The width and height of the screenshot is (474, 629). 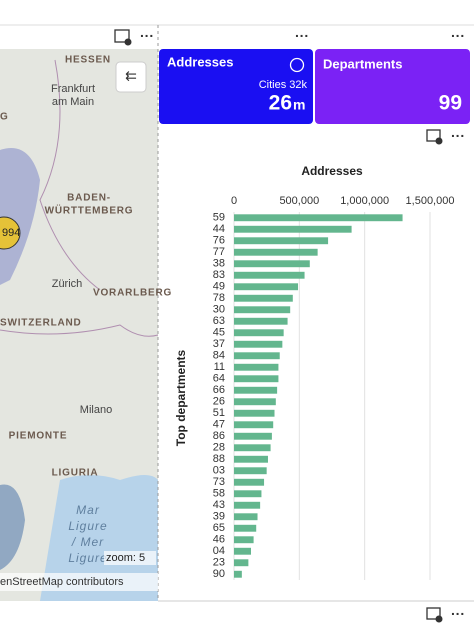 I want to click on y-tick-label: 38, so click(x=219, y=264).